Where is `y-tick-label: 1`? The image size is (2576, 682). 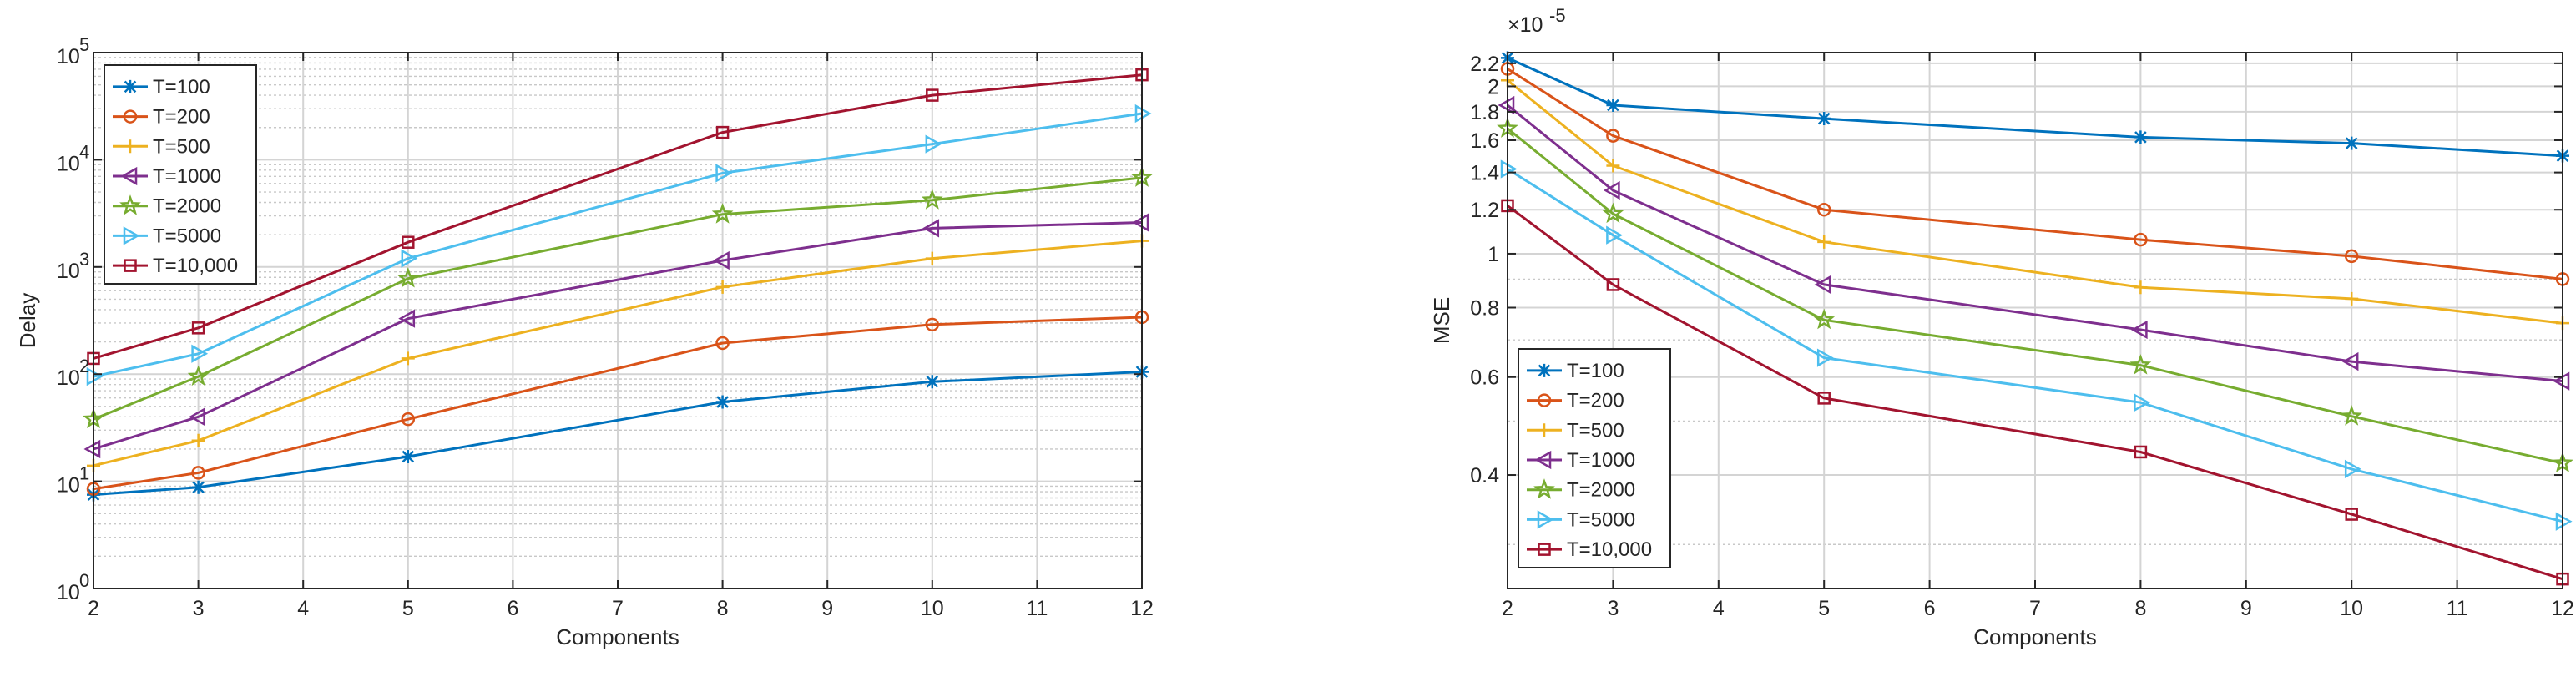 y-tick-label: 1 is located at coordinates (1493, 254).